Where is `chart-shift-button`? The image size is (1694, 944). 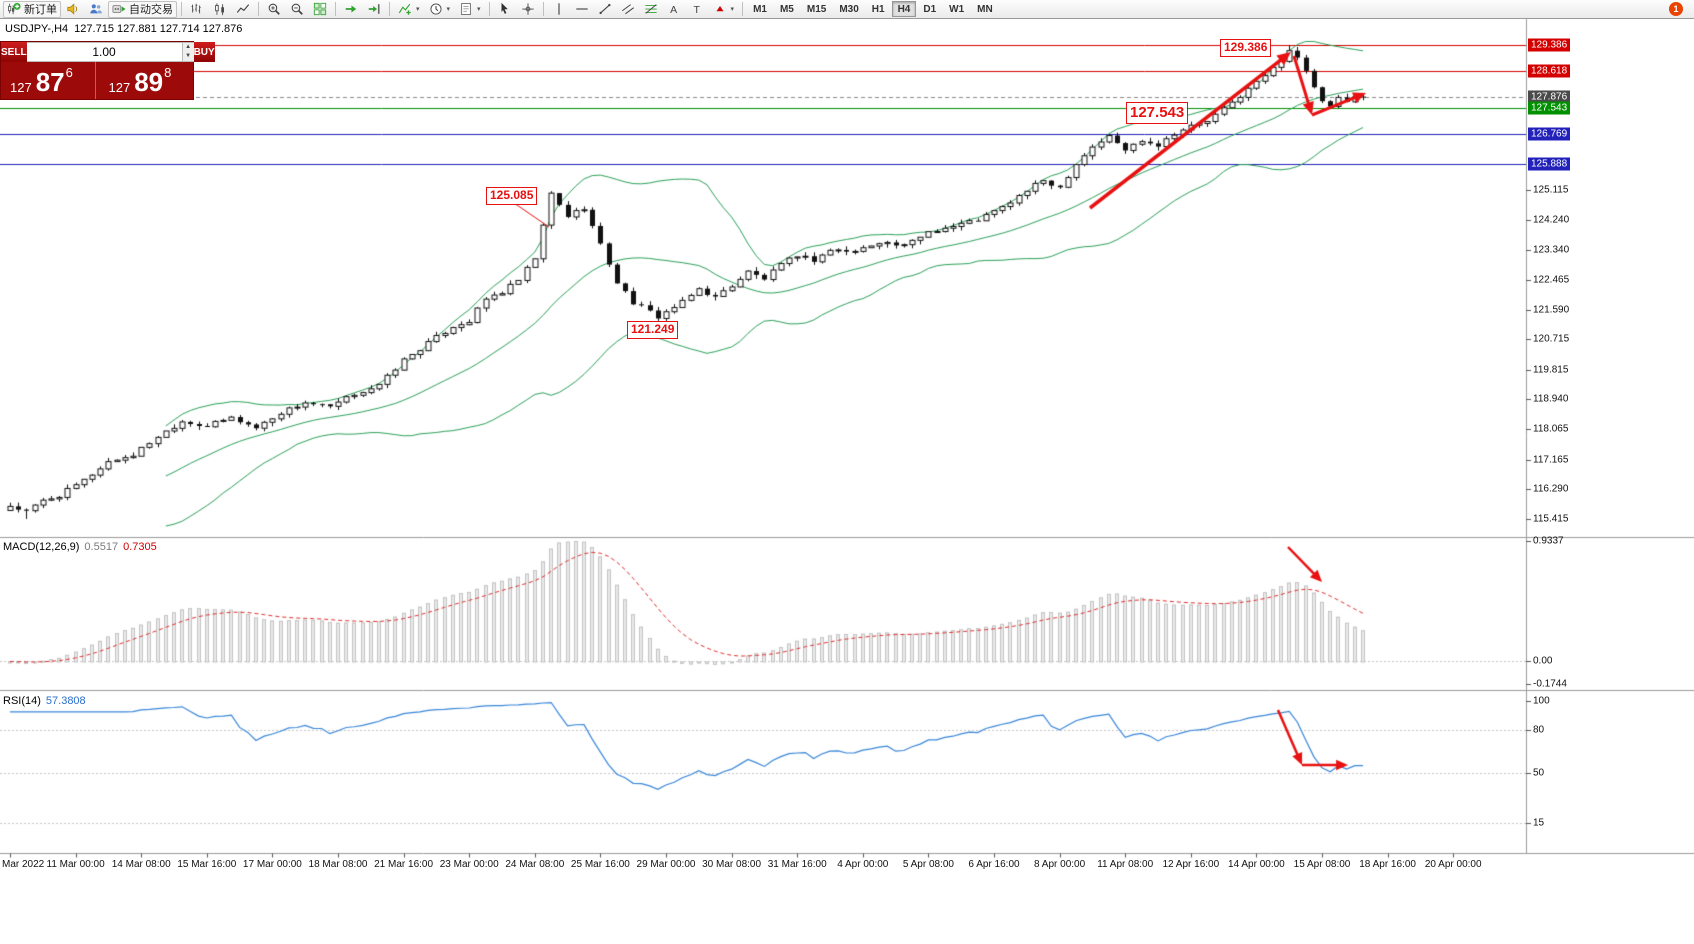
chart-shift-button is located at coordinates (374, 9).